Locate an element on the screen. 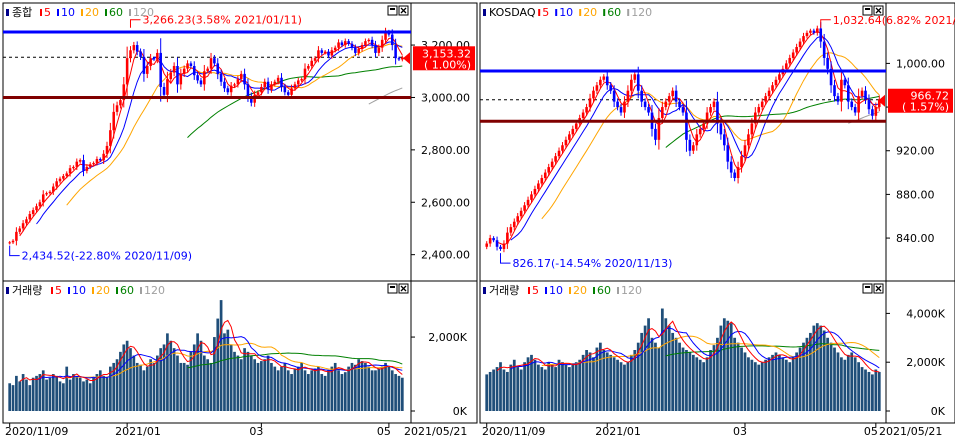 This screenshot has height=442, width=955. kosdaq-volume-maximize-icon-bar is located at coordinates (867, 287).